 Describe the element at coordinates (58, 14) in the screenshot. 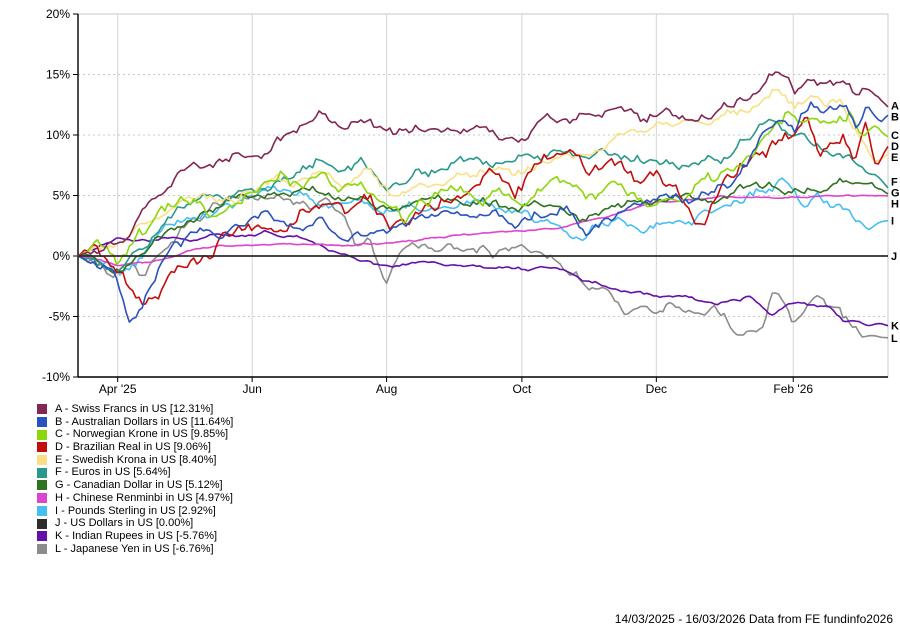

I see `y-axis-label: 20%` at that location.